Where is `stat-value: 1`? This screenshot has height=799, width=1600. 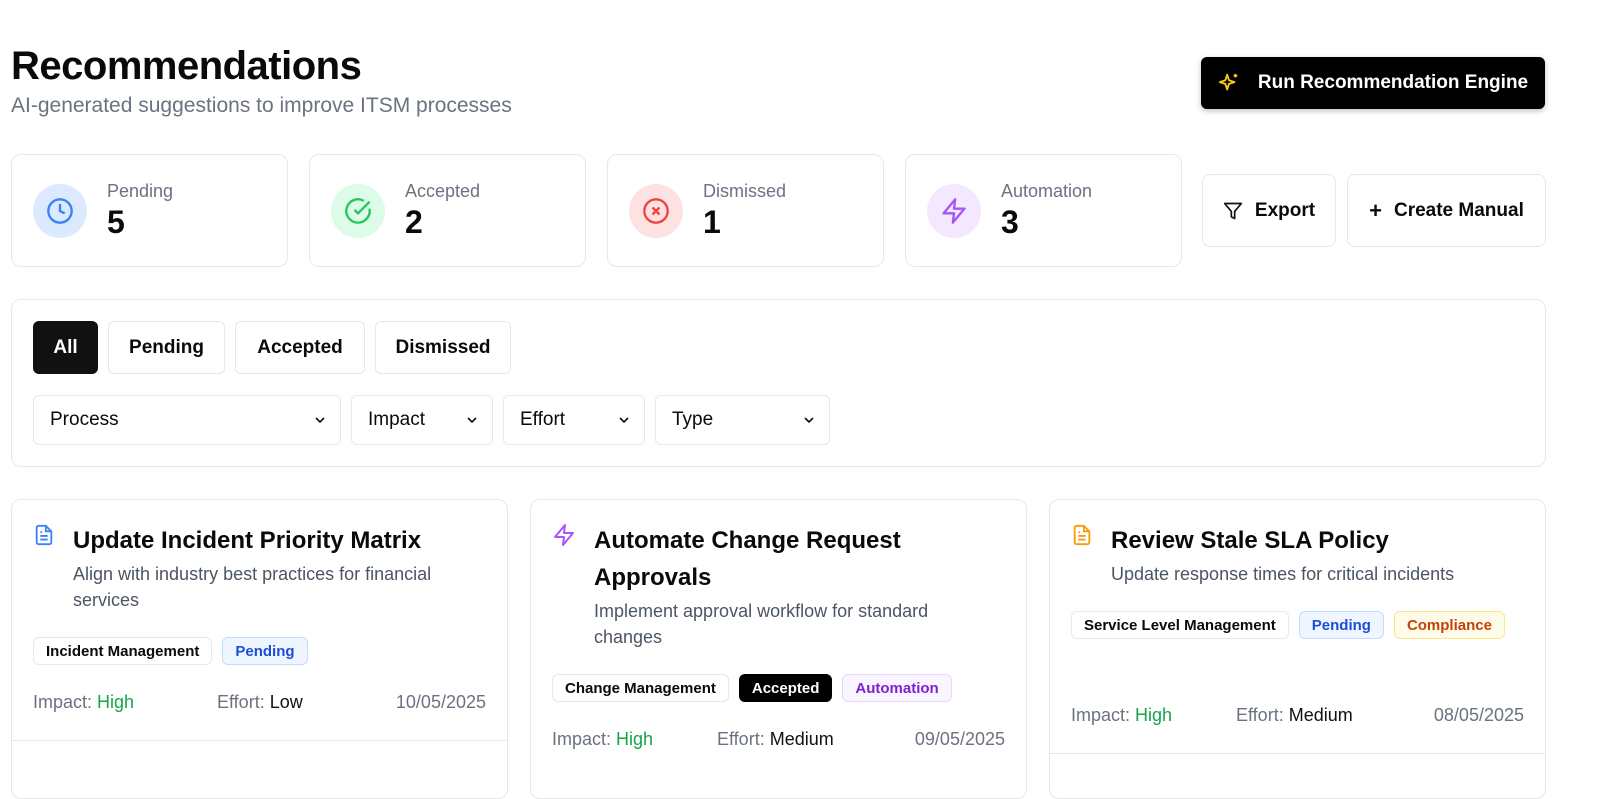 stat-value: 1 is located at coordinates (712, 221).